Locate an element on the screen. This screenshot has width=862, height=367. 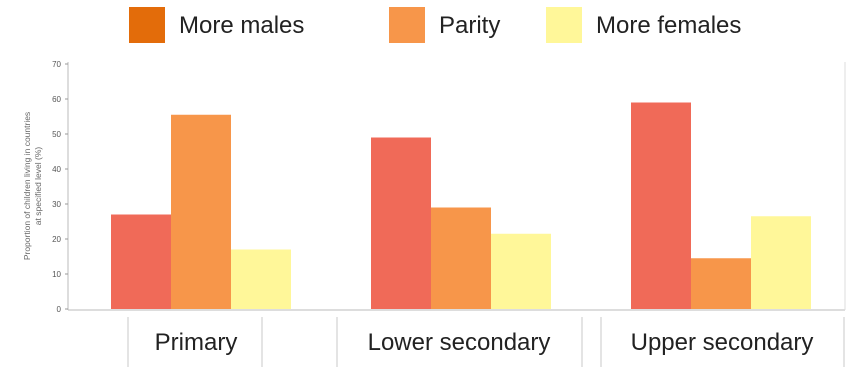
legend-label: More females is located at coordinates (668, 25).